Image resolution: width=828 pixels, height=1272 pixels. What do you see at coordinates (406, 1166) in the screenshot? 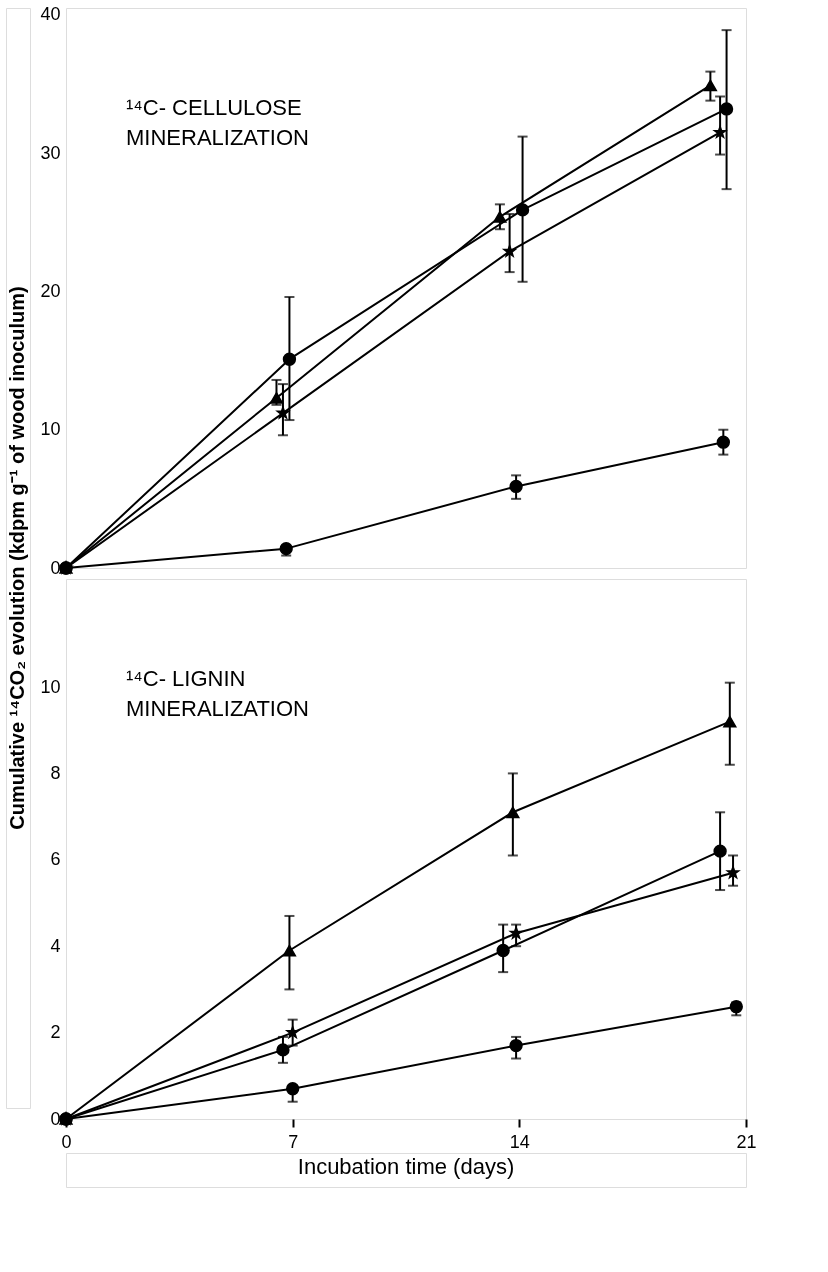
I see `x-axis-title: Incubation time (days)` at bounding box center [406, 1166].